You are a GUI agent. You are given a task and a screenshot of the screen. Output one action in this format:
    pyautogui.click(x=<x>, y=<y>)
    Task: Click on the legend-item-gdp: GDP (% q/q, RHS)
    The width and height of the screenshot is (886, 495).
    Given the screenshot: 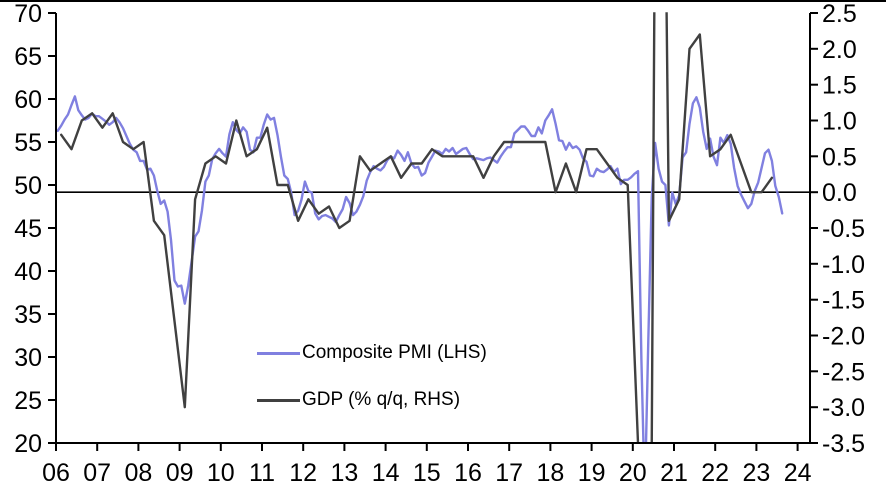 What is the action you would take?
    pyautogui.click(x=372, y=400)
    